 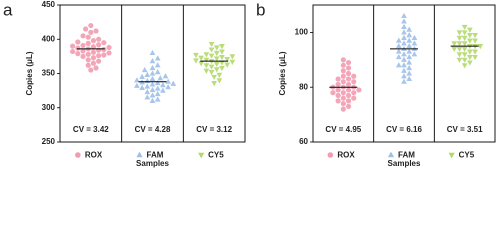 I want to click on y-tick-label: 350, so click(x=49, y=73).